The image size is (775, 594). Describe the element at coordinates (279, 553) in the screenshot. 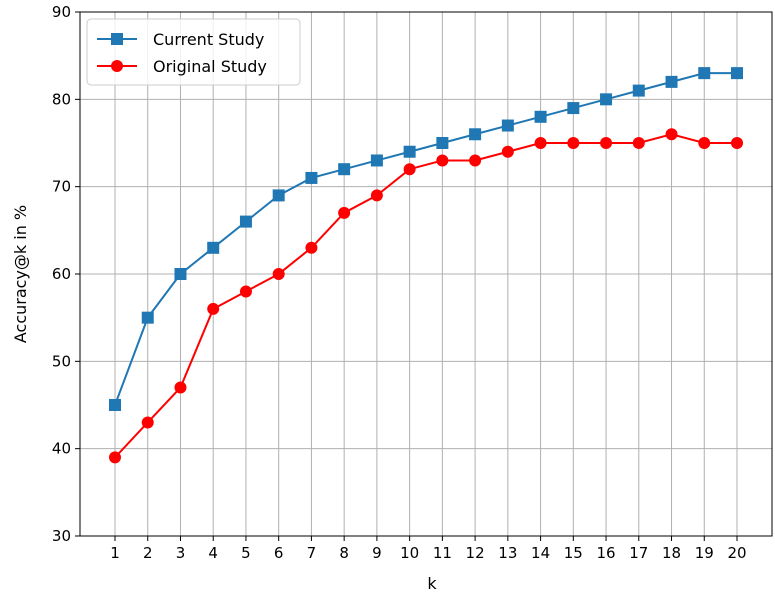

I see `x-tick-label: 6` at that location.